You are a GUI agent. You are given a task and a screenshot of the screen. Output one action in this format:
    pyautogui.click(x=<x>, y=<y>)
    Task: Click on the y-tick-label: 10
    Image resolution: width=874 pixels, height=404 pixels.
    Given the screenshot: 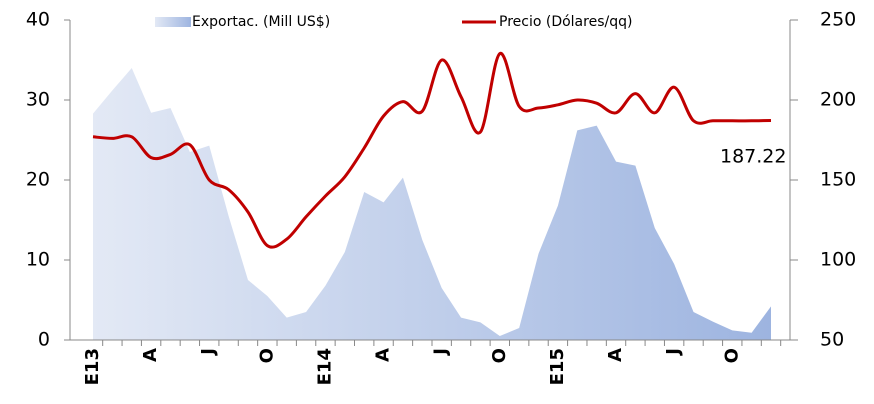 What is the action you would take?
    pyautogui.click(x=38, y=260)
    